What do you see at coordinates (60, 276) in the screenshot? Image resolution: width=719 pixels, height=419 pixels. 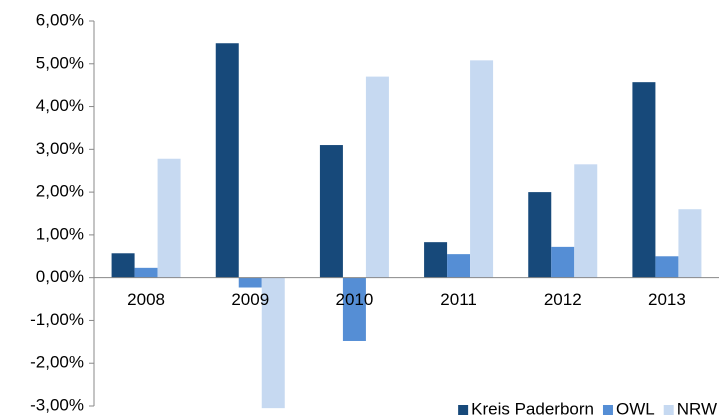 I see `y-tick-label: 0,00%` at bounding box center [60, 276].